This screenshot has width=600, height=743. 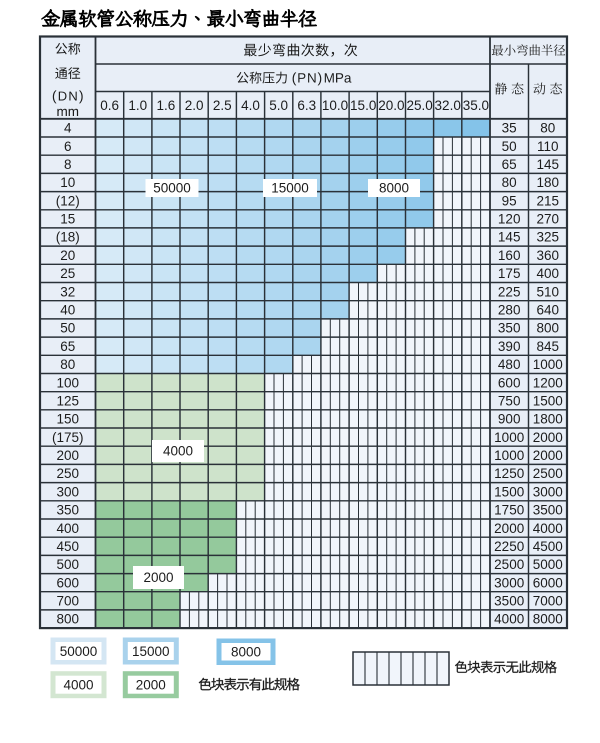 What do you see at coordinates (363, 105) in the screenshot?
I see `svg-text: 15.0` at bounding box center [363, 105].